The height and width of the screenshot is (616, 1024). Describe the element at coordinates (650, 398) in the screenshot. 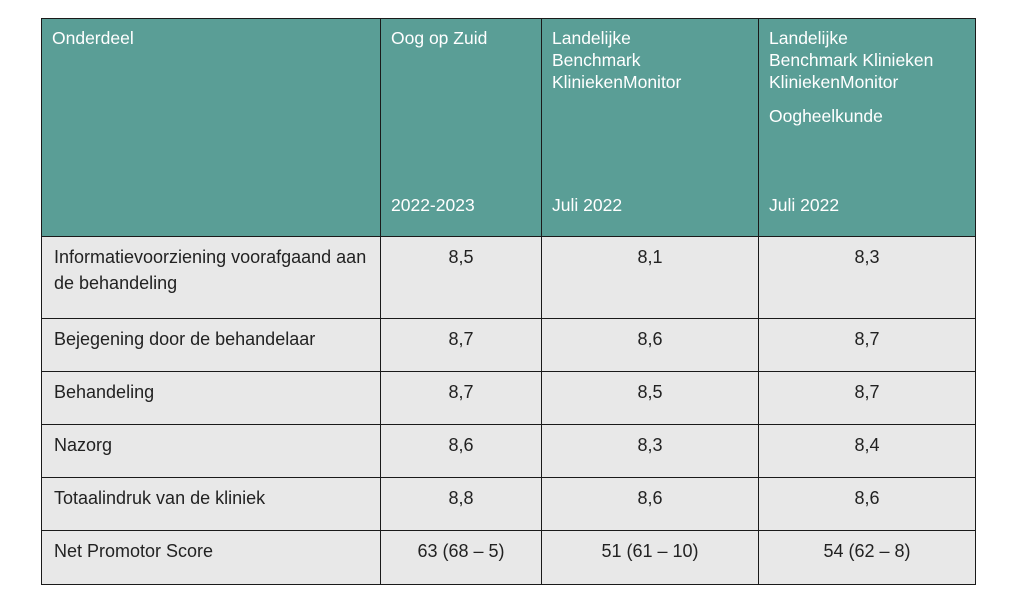

I see `value-landelijk: 8,5` at that location.